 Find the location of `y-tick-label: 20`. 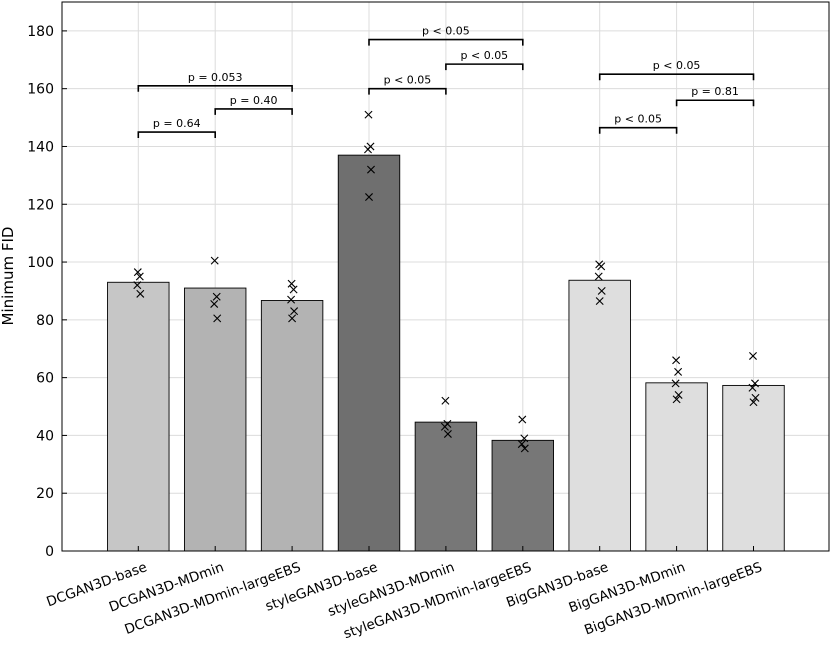

y-tick-label: 20 is located at coordinates (45, 494).